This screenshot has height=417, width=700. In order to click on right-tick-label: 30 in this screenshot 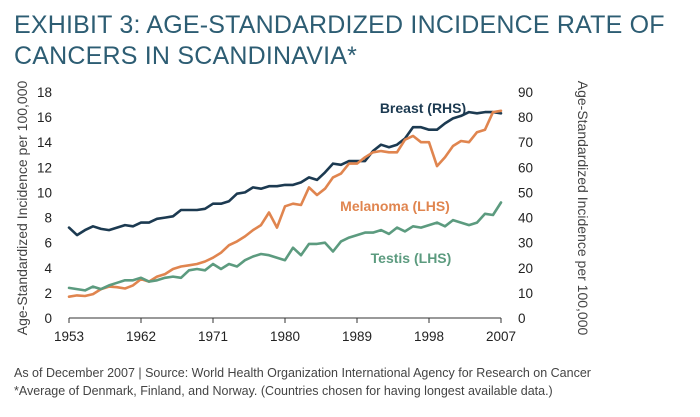, I will do `click(525, 243)`.